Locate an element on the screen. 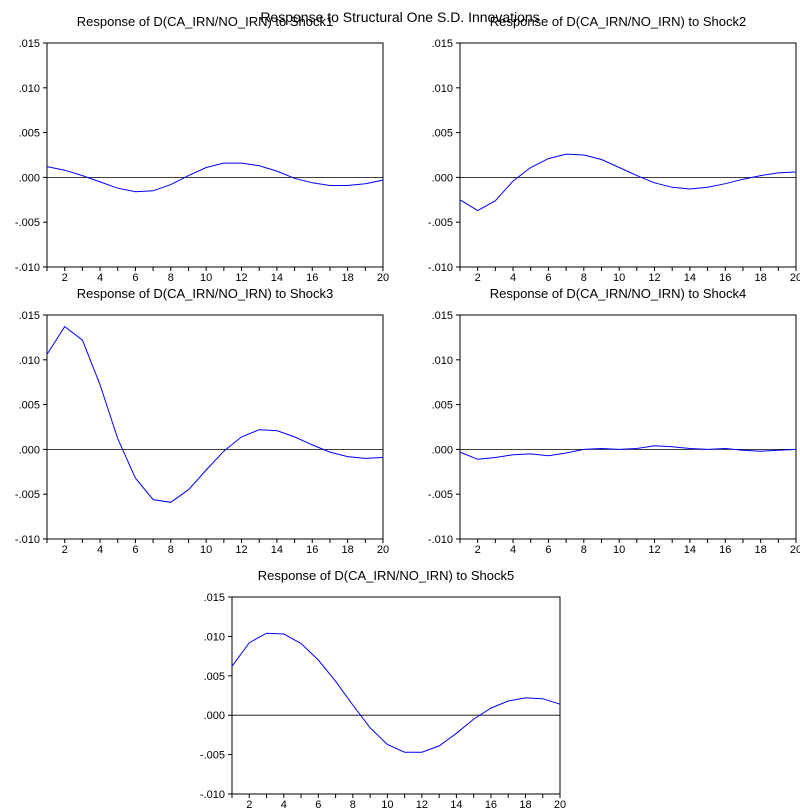 The width and height of the screenshot is (800, 811). panel-title: Response of D(CA_IRN/NO_IRN) to Shock4 is located at coordinates (618, 293).